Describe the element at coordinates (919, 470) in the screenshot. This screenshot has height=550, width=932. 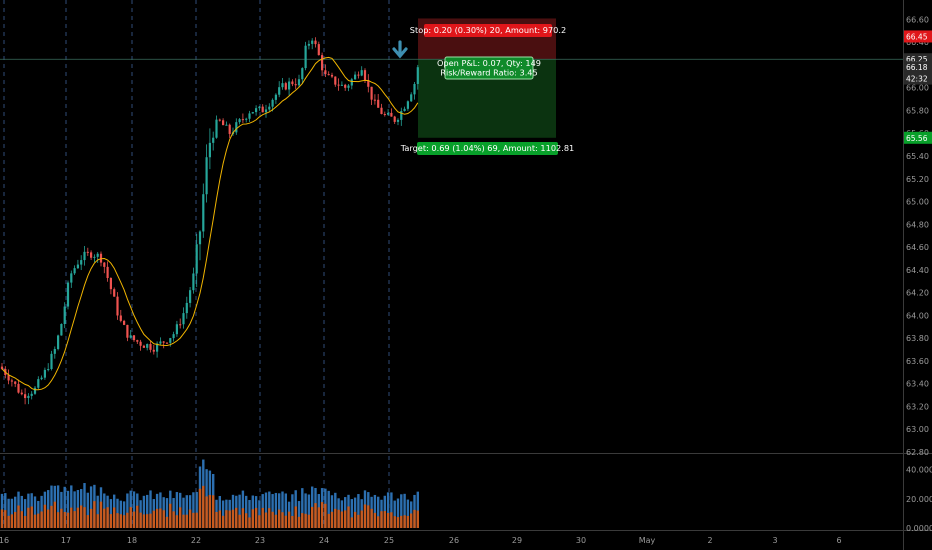
I see `volume-tick-0: 40.0000` at that location.